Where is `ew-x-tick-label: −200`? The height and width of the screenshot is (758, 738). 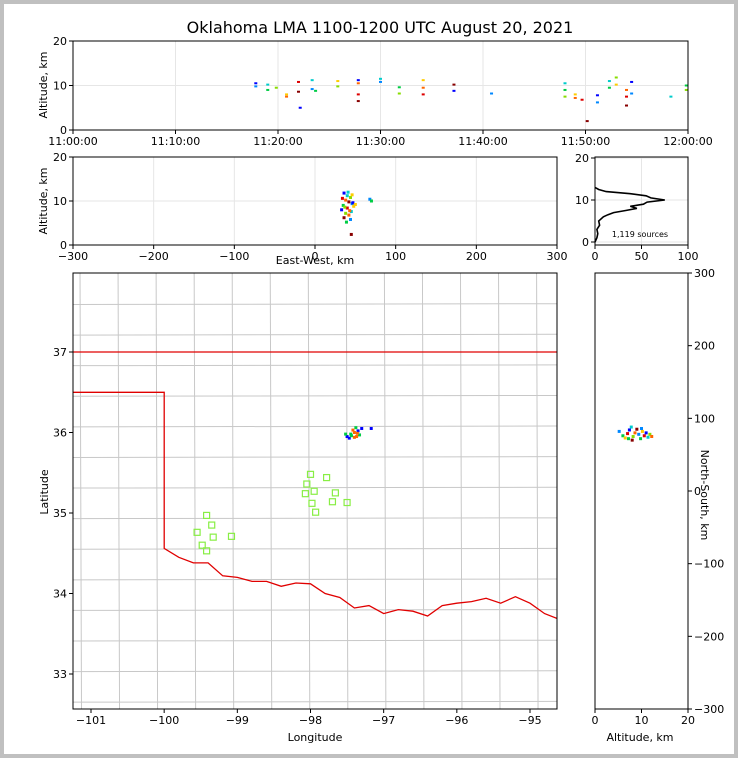
ew-x-tick-label: −200 is located at coordinates (154, 256).